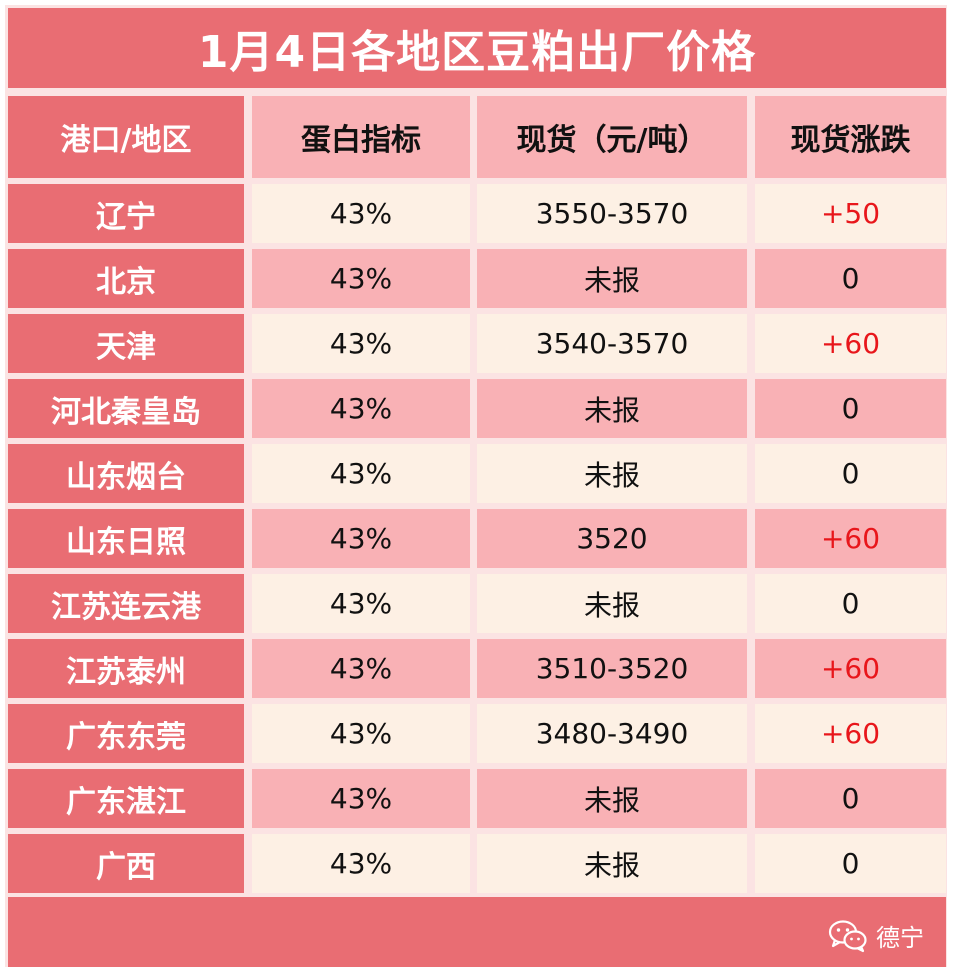 The height and width of the screenshot is (977, 956). Describe the element at coordinates (126, 137) in the screenshot. I see `column-header-region: 港口/地区` at that location.